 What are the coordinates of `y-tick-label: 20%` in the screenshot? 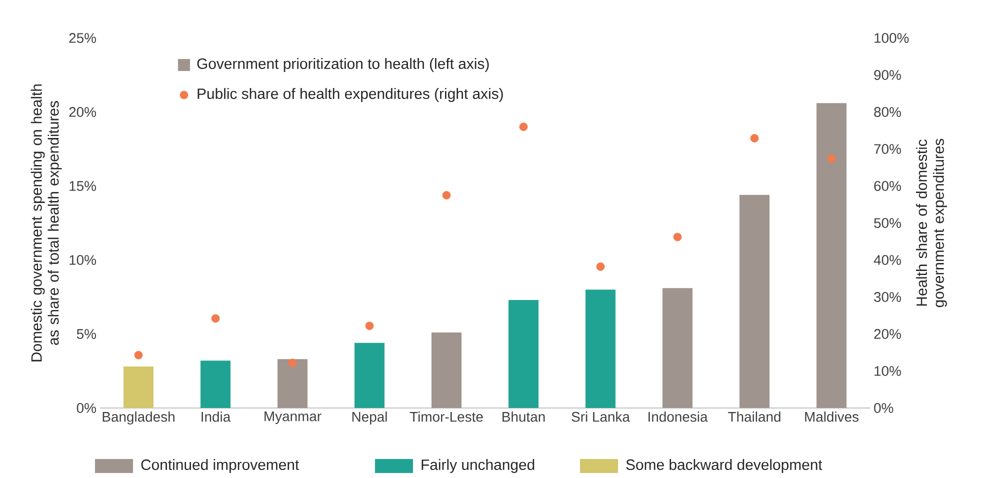 It's located at (82, 112).